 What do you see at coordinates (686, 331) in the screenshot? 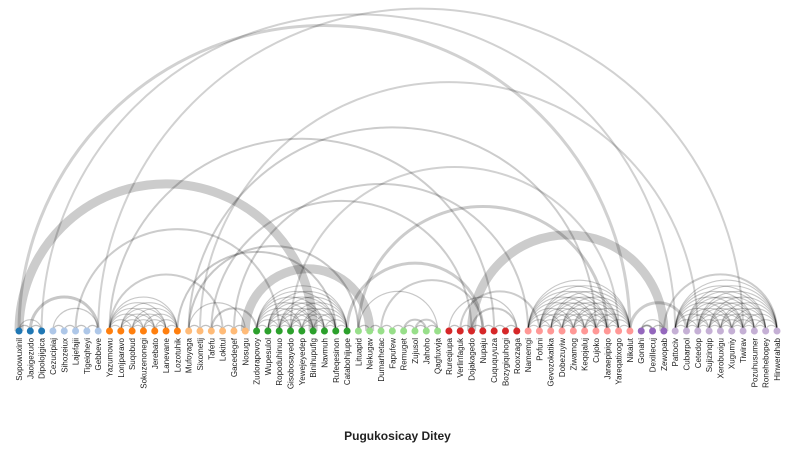
I see `node-cubarpol` at bounding box center [686, 331].